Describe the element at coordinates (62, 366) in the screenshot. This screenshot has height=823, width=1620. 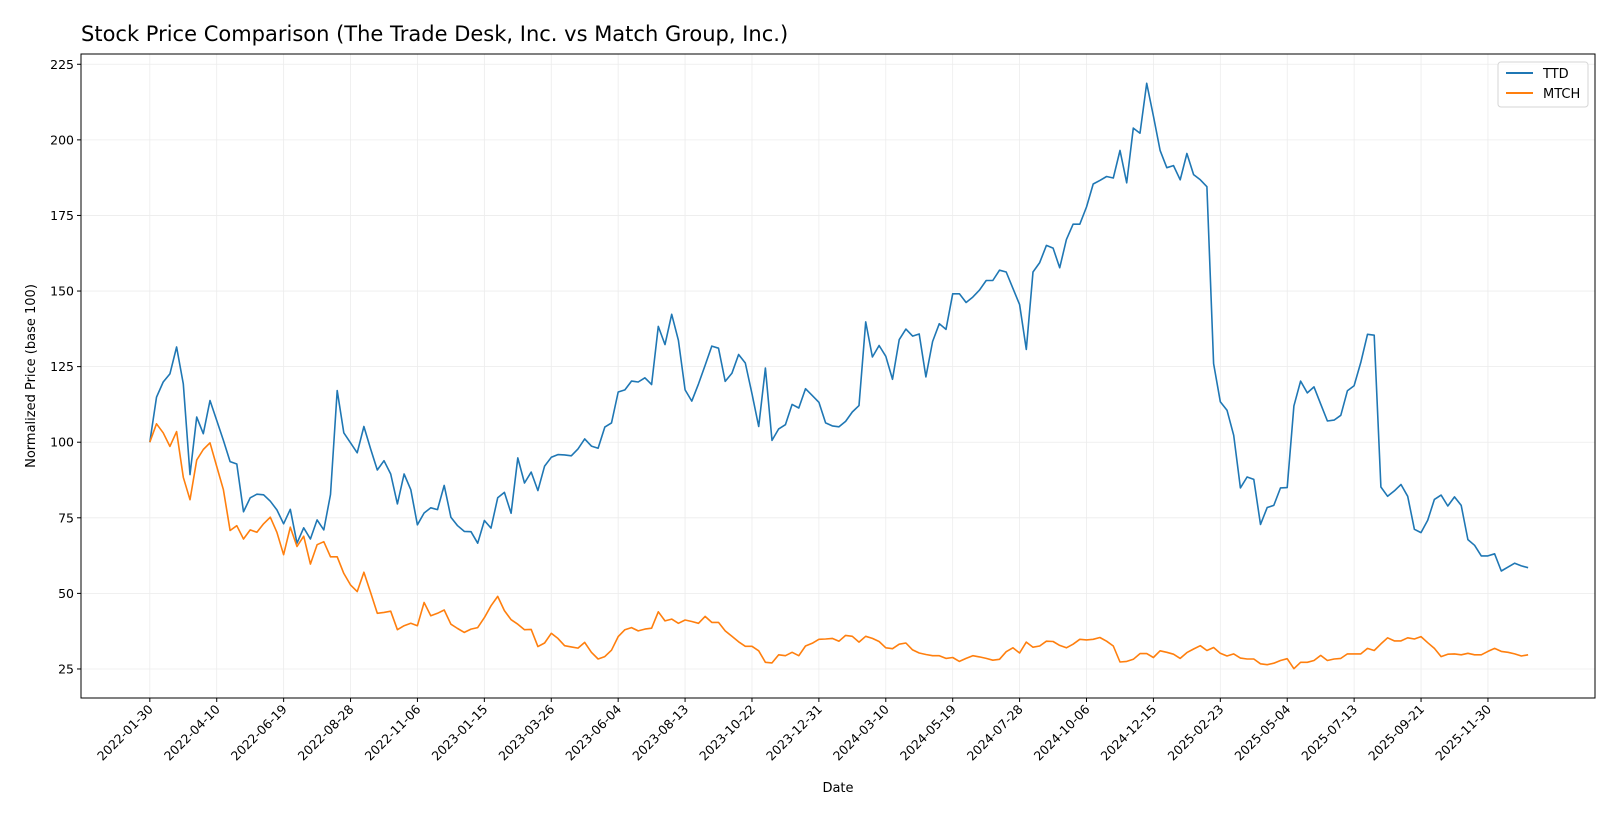
I see `y-tick-label: 125` at that location.